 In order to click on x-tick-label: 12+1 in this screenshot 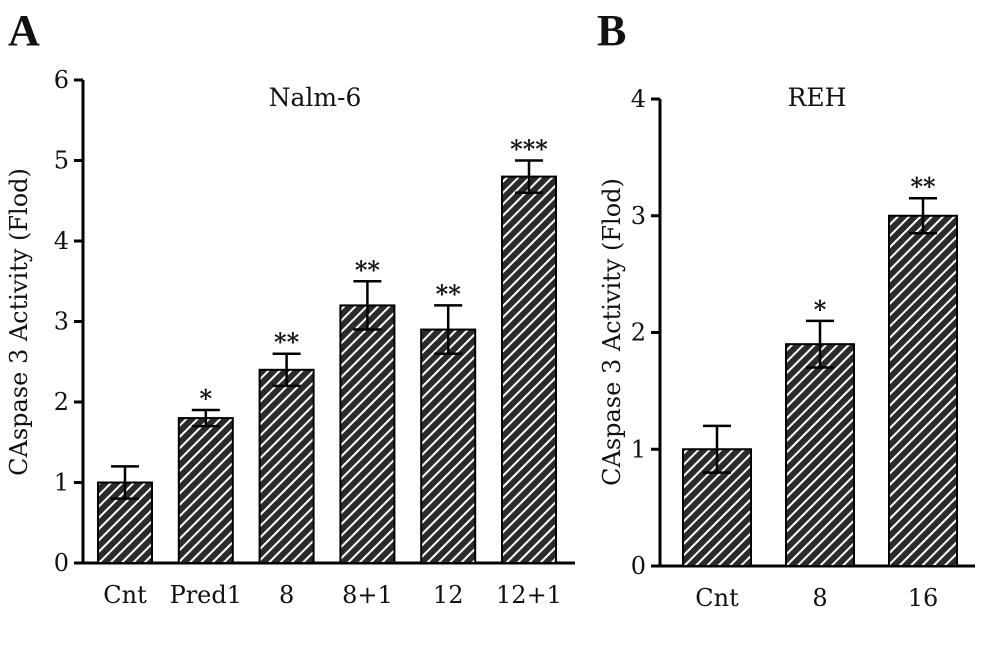, I will do `click(529, 595)`.